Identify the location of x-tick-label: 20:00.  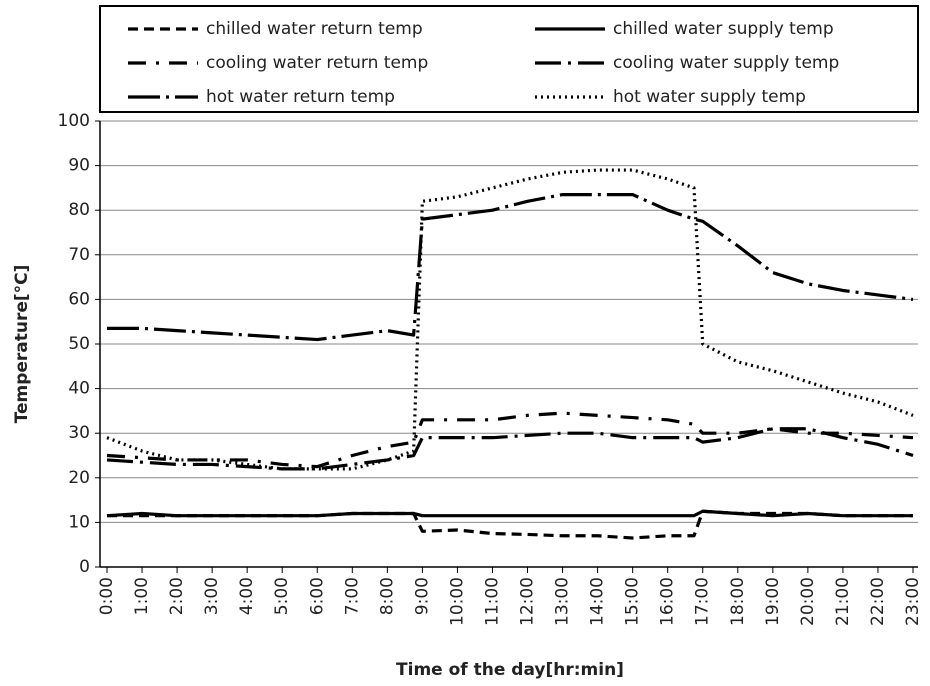
(808, 601).